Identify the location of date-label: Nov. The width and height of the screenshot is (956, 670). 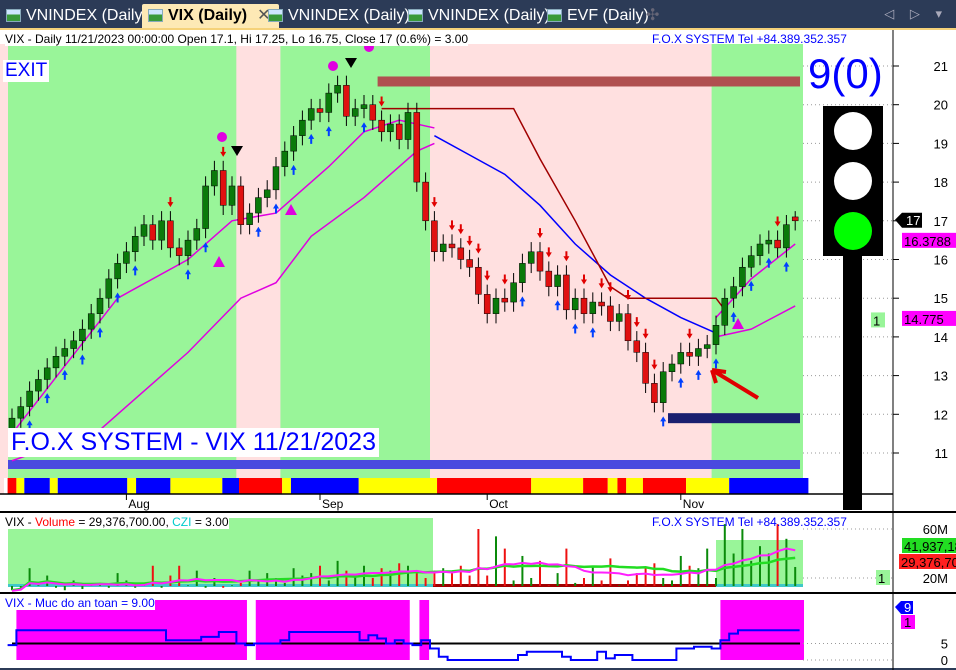
(693, 504).